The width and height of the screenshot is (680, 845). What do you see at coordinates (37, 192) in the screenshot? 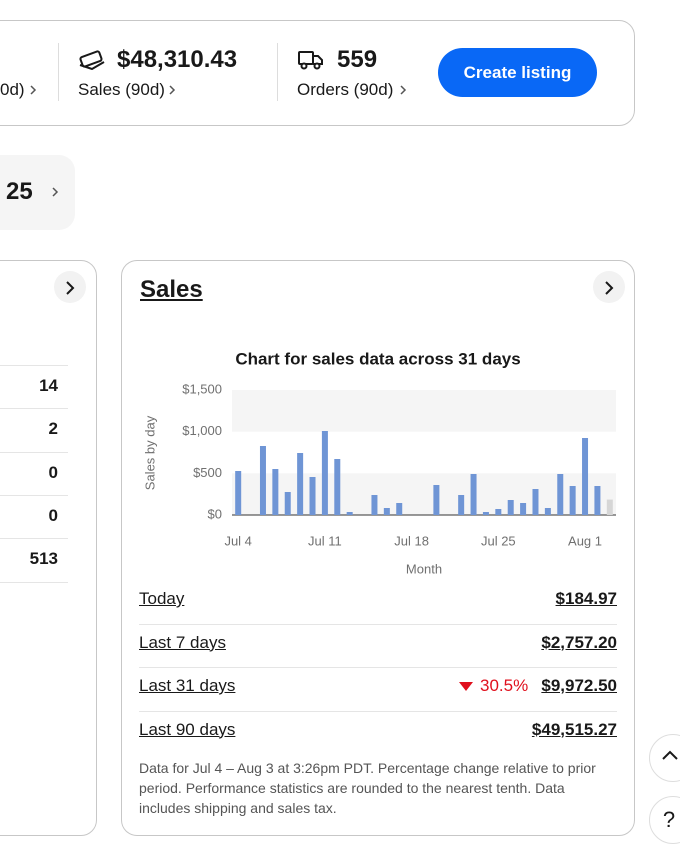
I see `pill` at bounding box center [37, 192].